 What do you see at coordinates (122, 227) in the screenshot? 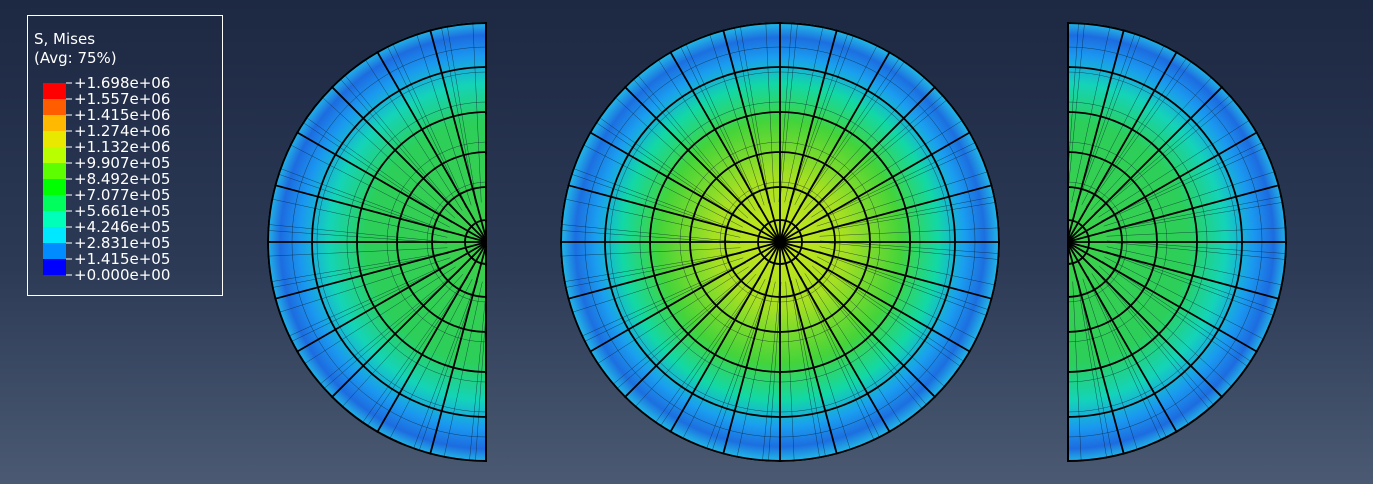
I see `legend-label: +4.246e+05` at bounding box center [122, 227].